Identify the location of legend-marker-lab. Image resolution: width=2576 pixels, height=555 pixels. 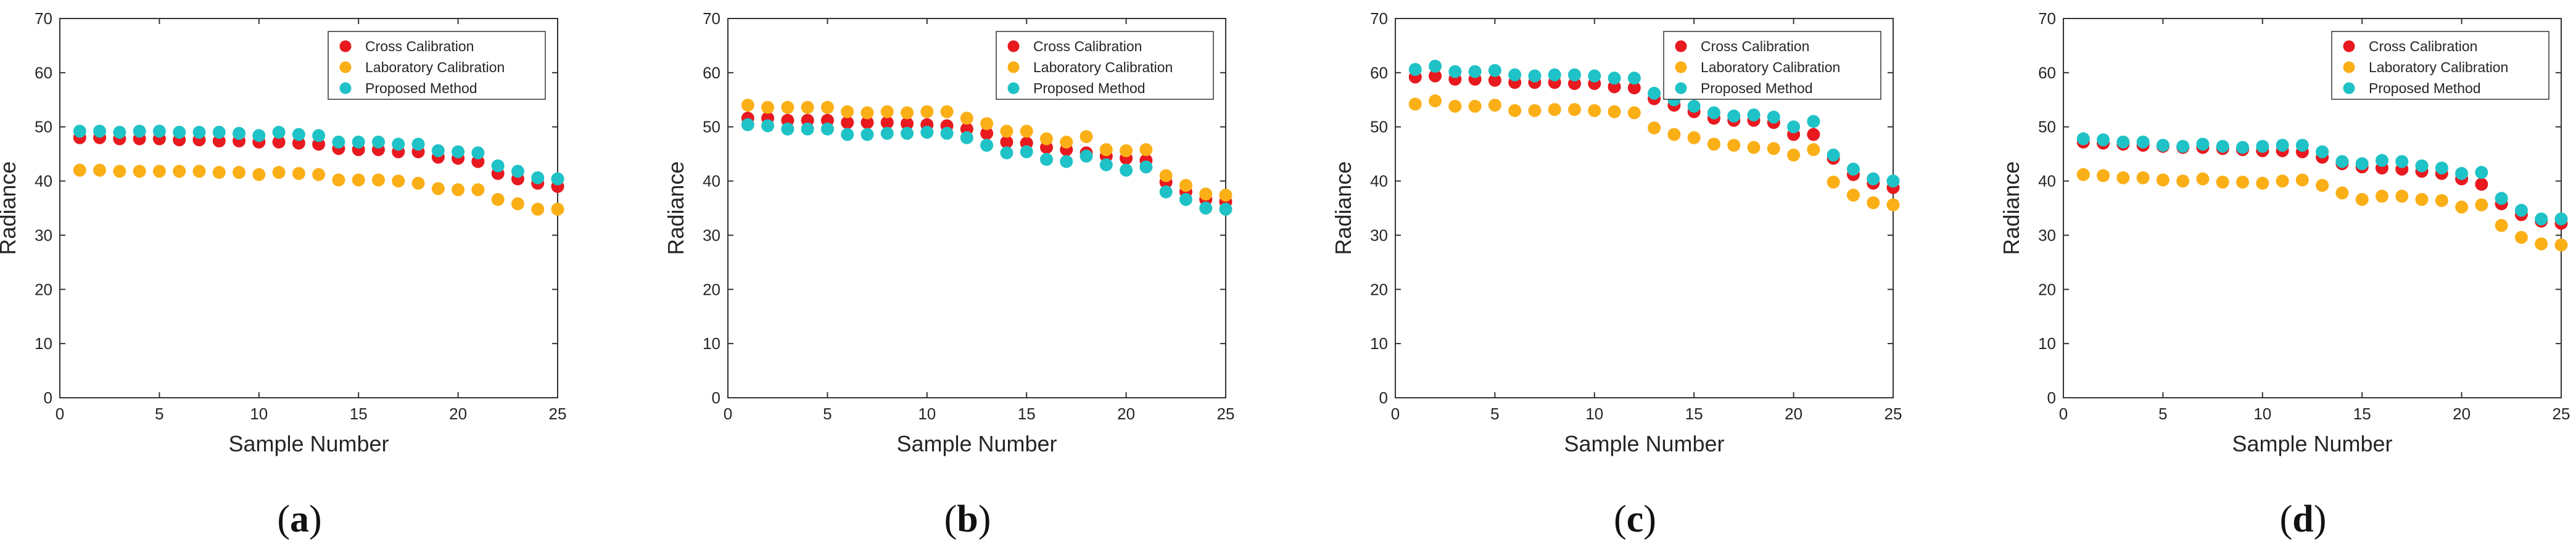
(1681, 67).